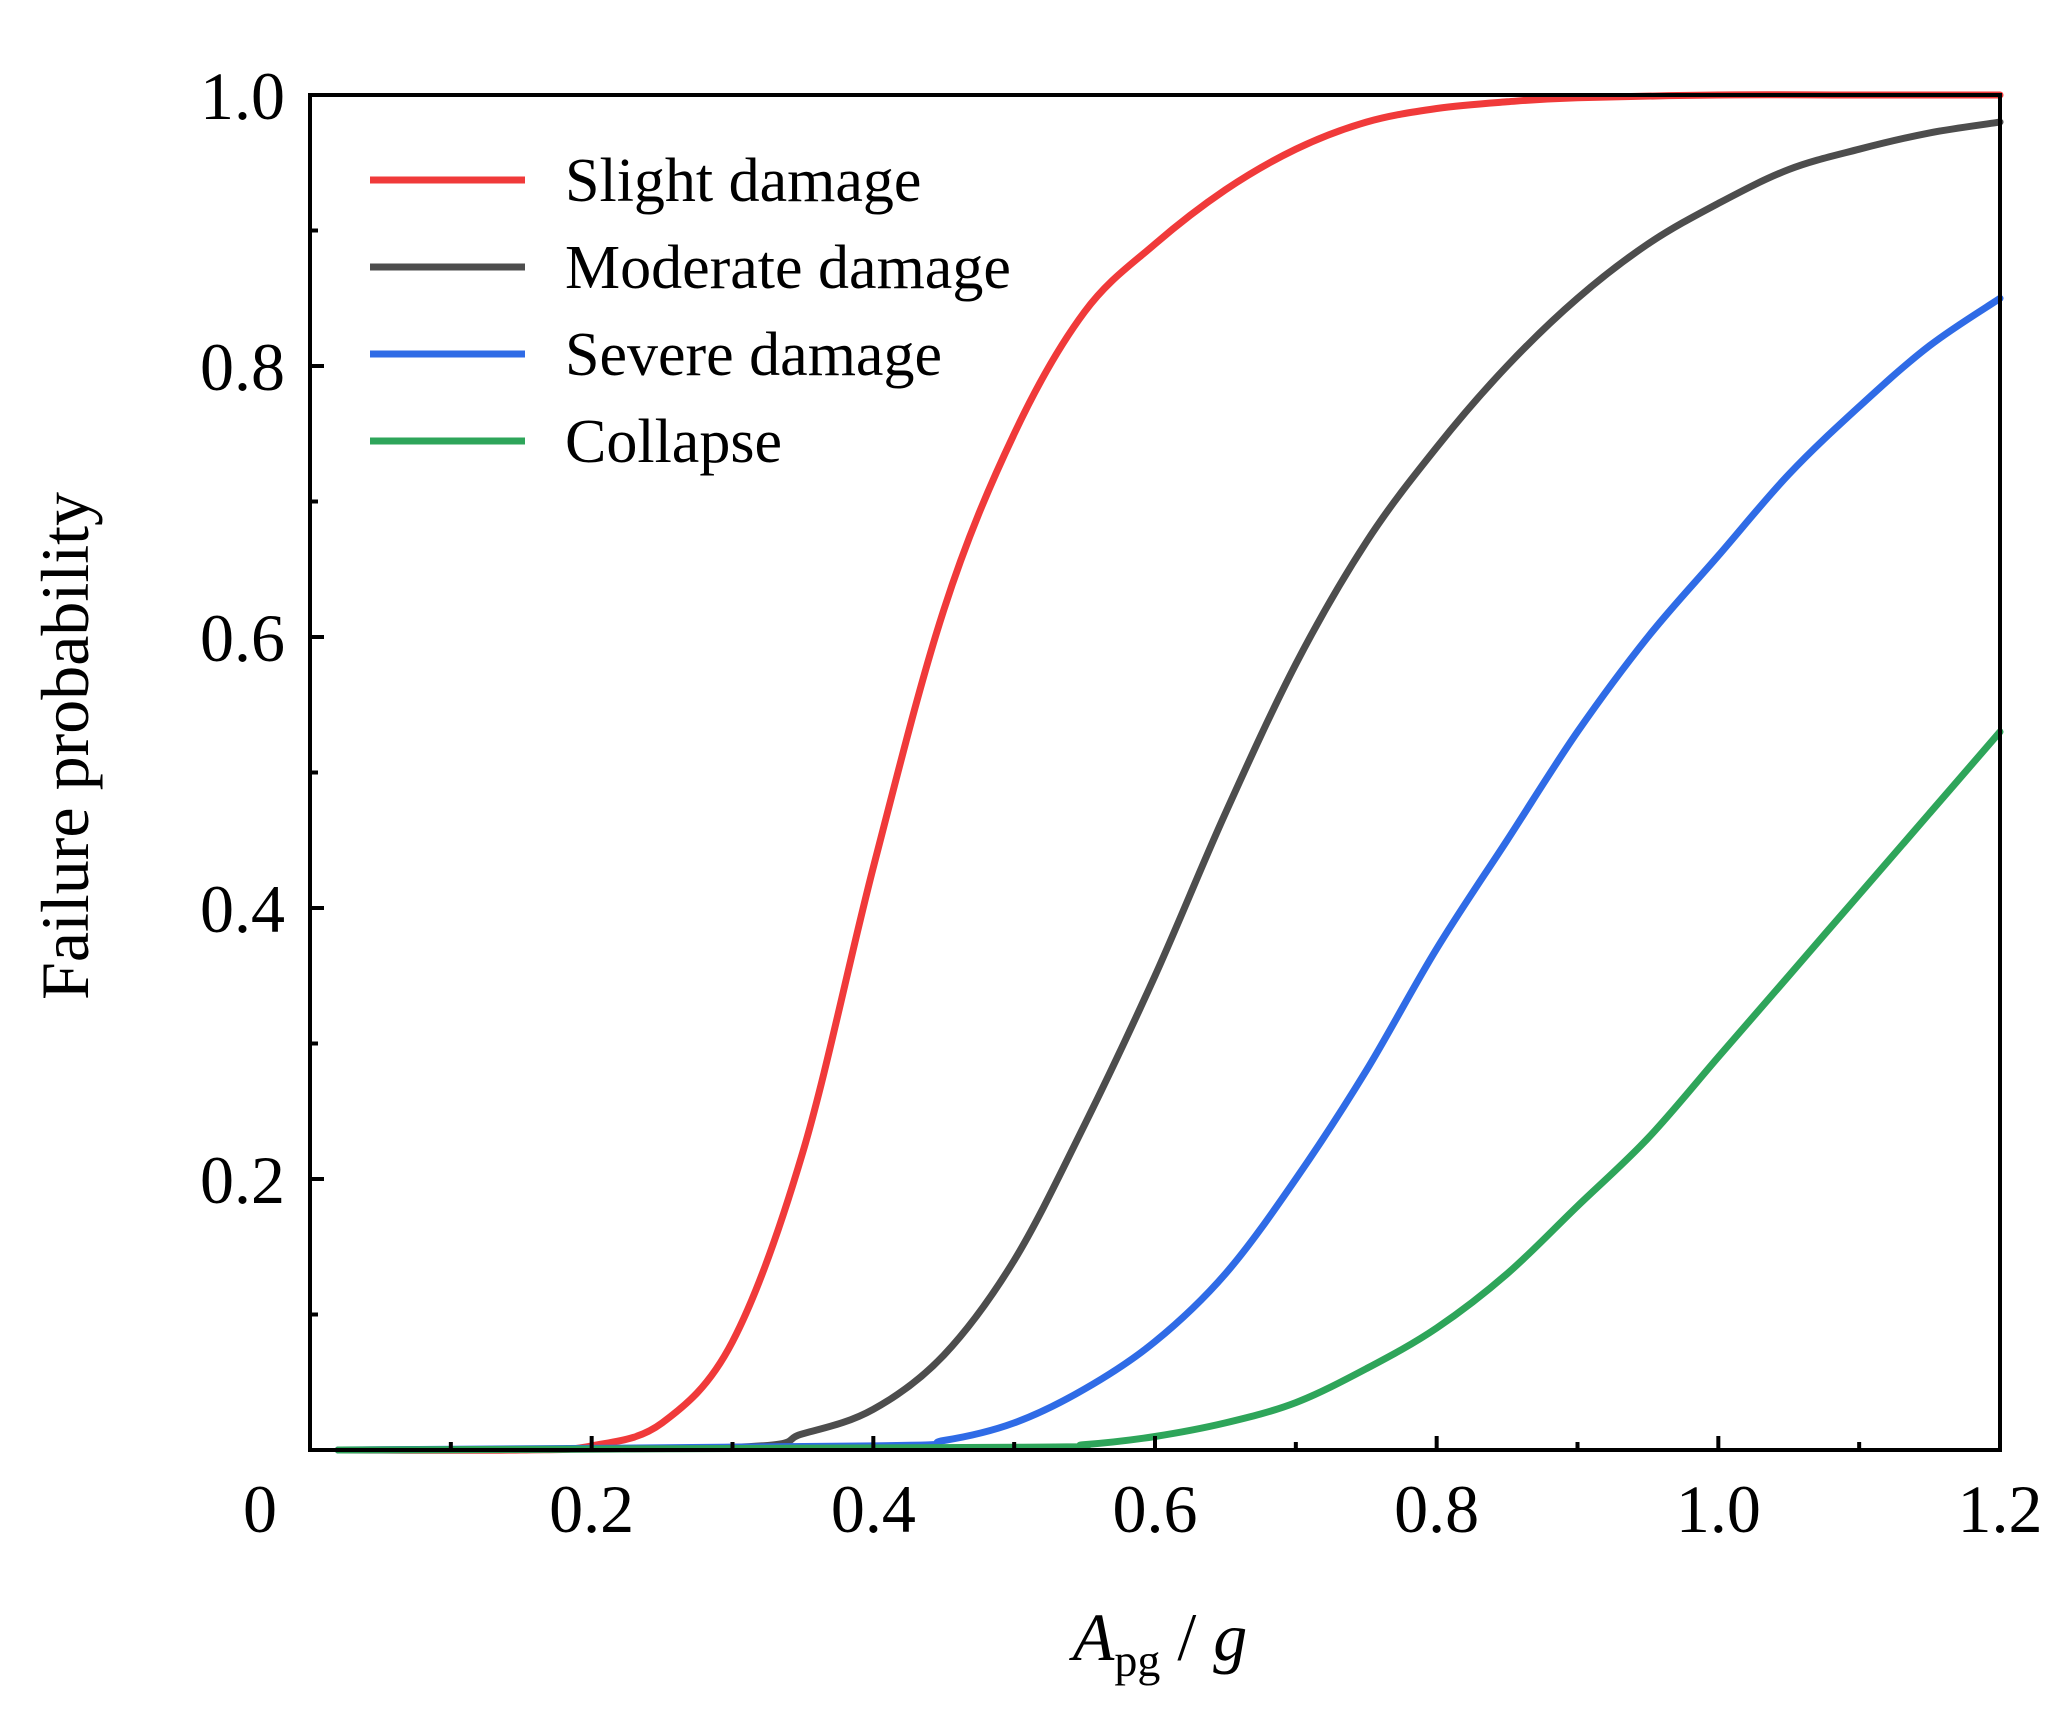 This screenshot has height=1723, width=2072. What do you see at coordinates (1436, 1509) in the screenshot?
I see `x-tick-label: 0.8` at bounding box center [1436, 1509].